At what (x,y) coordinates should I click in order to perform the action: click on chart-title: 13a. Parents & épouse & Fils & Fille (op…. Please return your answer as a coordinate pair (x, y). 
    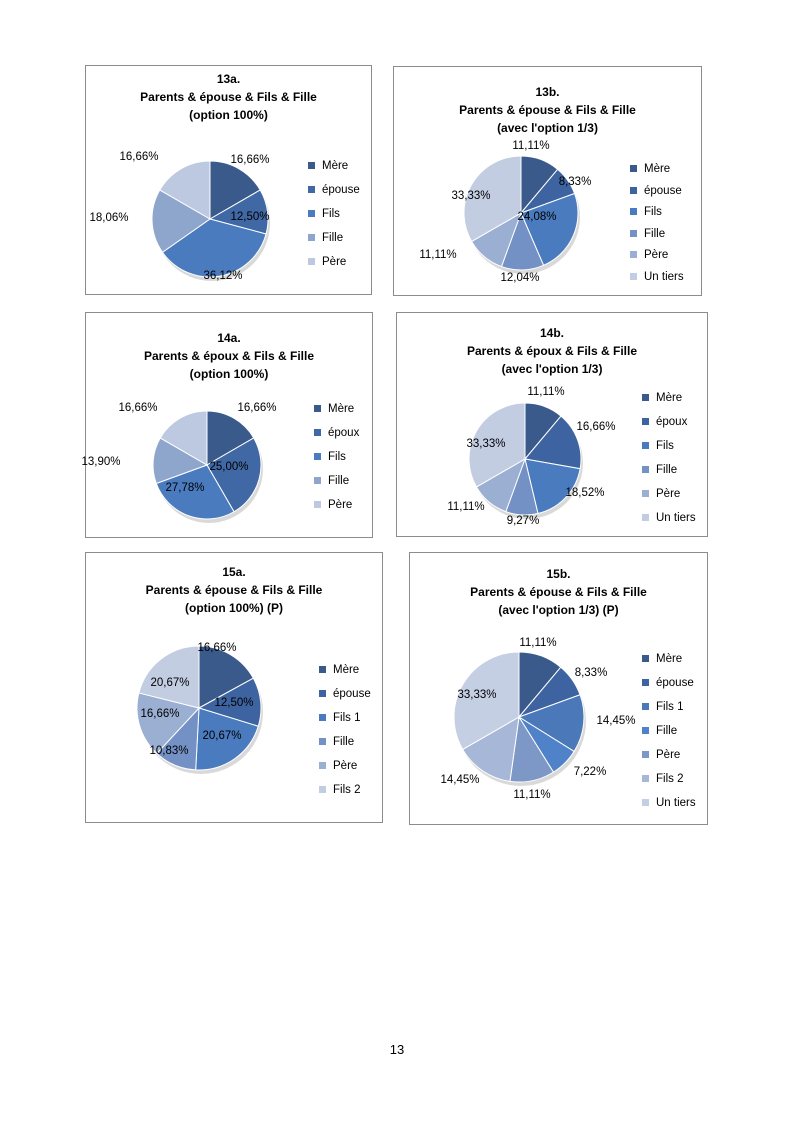
    Looking at the image, I should click on (228, 97).